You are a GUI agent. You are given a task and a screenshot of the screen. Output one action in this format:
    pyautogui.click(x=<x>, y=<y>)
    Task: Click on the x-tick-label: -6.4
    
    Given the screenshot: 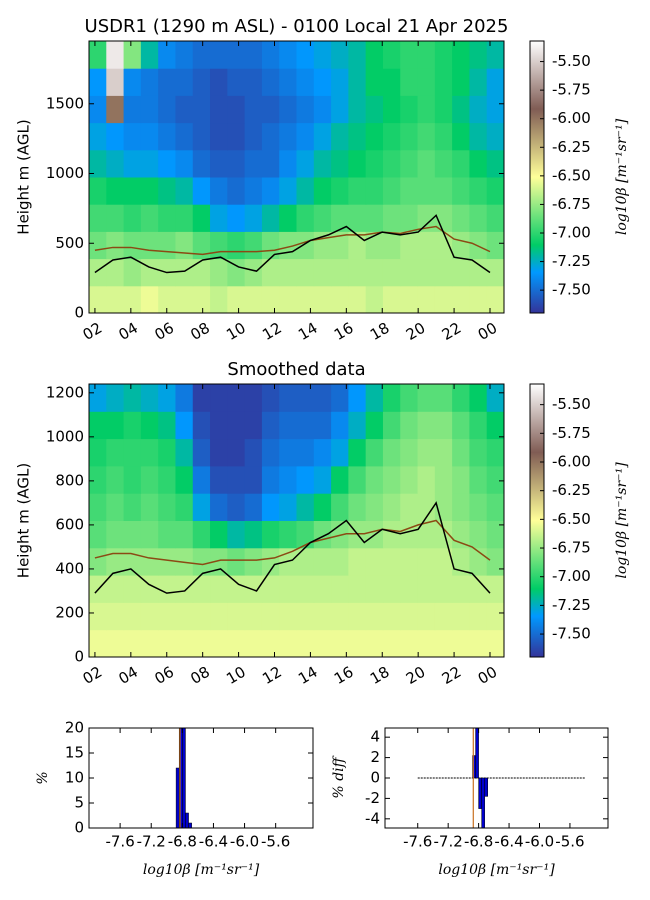 What is the action you would take?
    pyautogui.click(x=213, y=842)
    